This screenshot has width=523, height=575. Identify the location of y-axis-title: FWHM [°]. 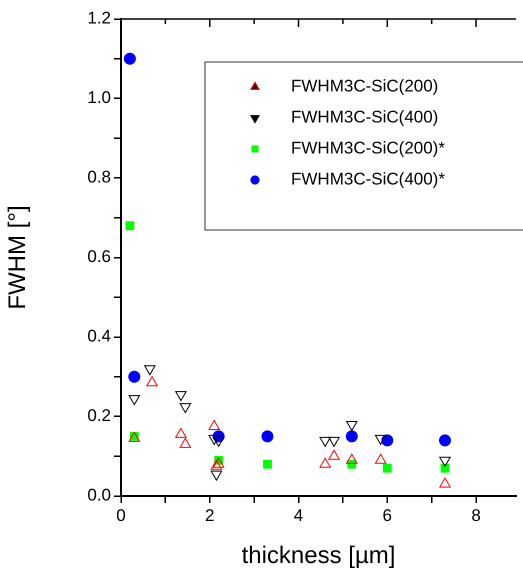
(18, 257).